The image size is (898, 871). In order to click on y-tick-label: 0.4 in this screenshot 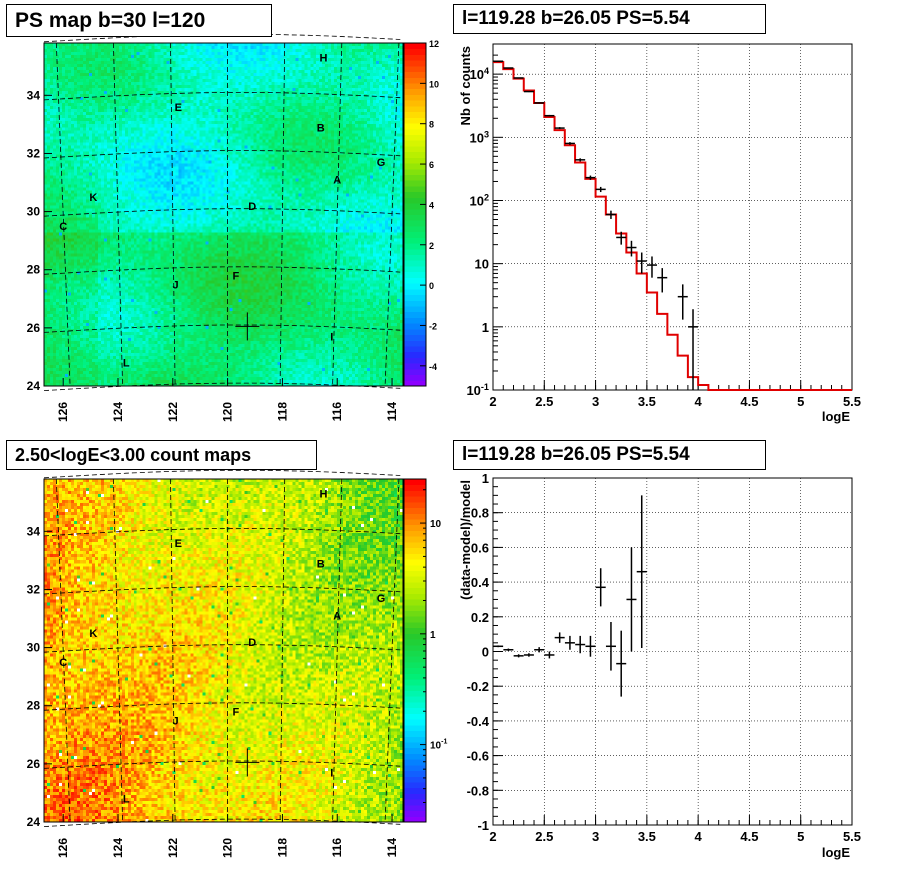, I will do `click(480, 582)`.